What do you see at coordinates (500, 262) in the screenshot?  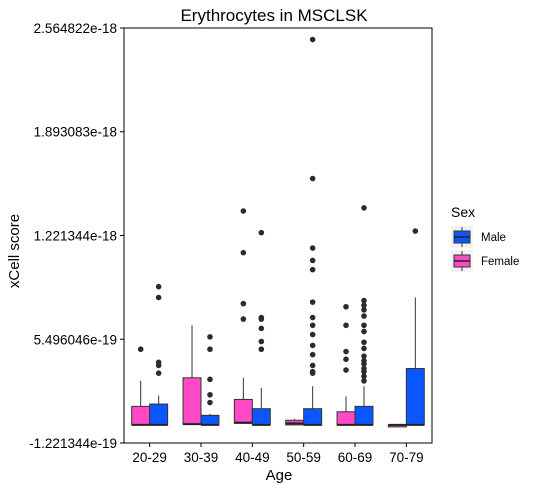 I see `legend-label-female: Female` at bounding box center [500, 262].